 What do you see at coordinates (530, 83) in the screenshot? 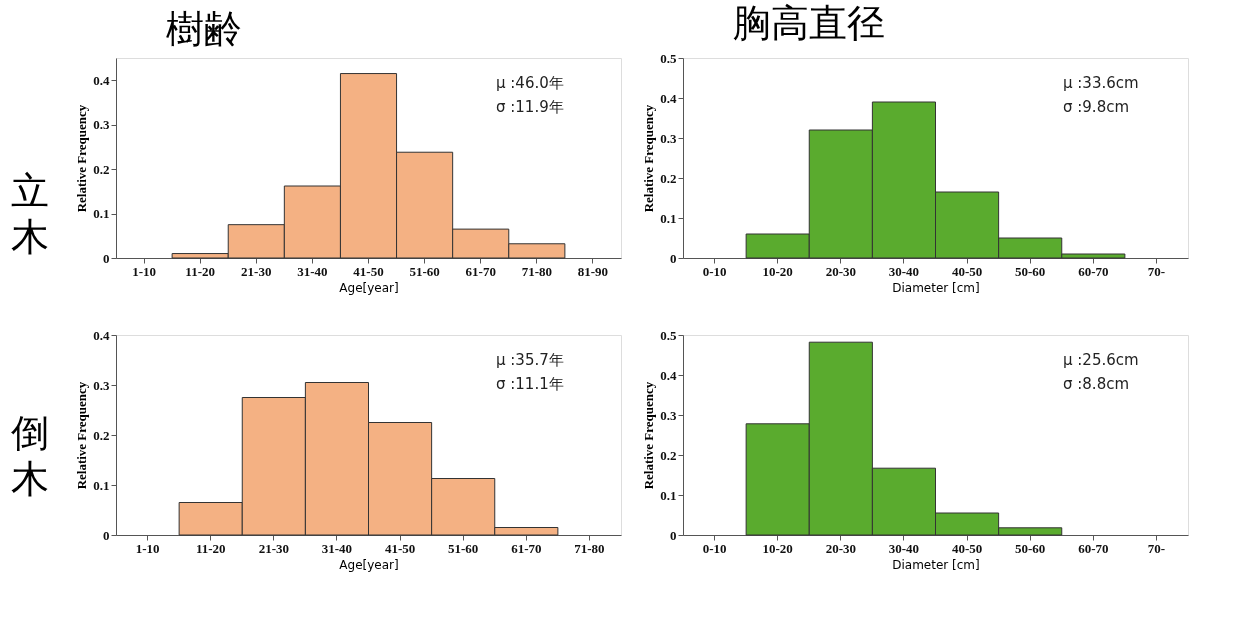
I see `annotation: μ :46.0年` at bounding box center [530, 83].